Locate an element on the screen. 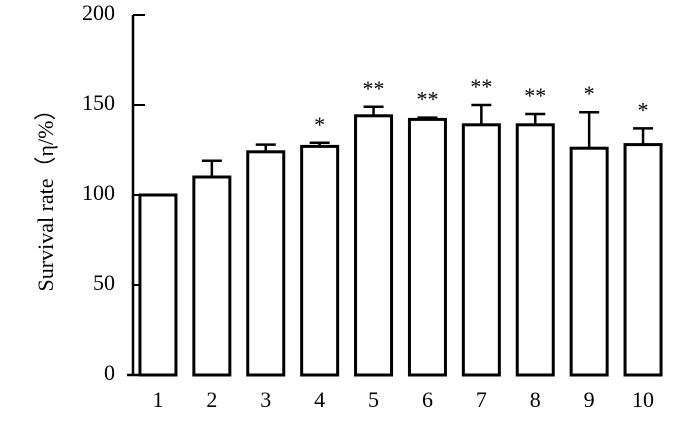 The width and height of the screenshot is (700, 429). y-tick-label: 100 is located at coordinates (98, 192).